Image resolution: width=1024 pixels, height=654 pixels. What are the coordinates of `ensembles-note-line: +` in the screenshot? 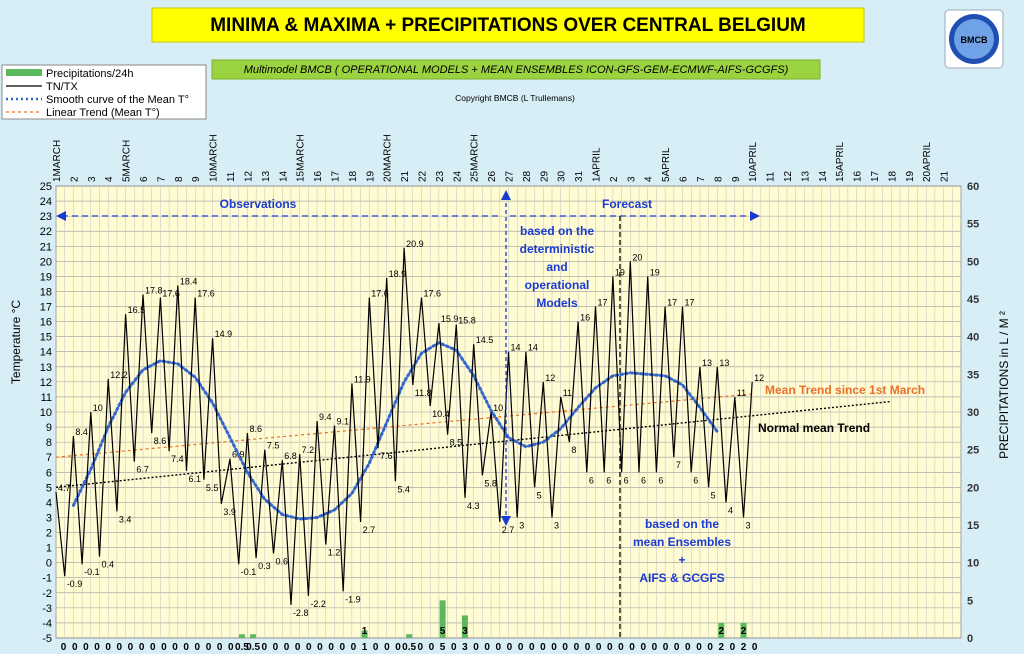 It's located at (681, 560).